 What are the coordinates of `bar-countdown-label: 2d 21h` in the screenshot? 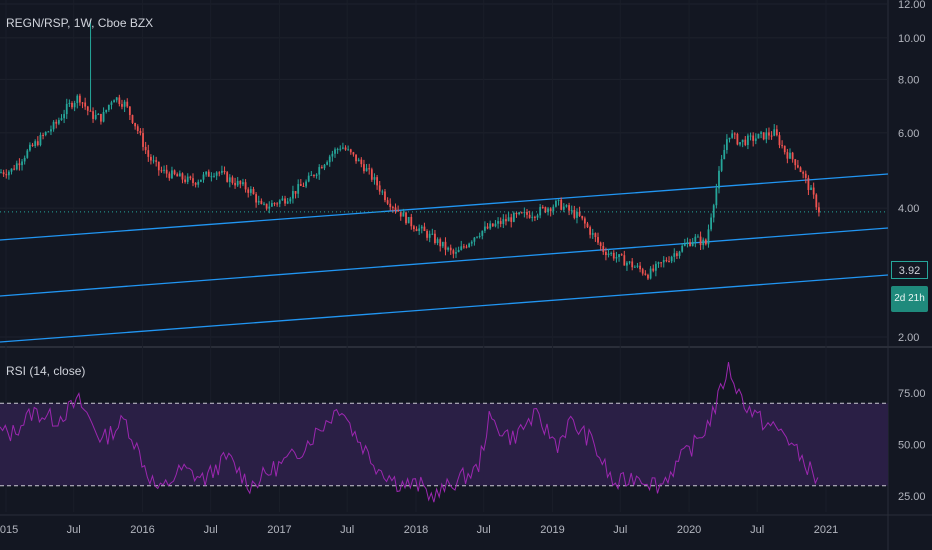 It's located at (909, 299).